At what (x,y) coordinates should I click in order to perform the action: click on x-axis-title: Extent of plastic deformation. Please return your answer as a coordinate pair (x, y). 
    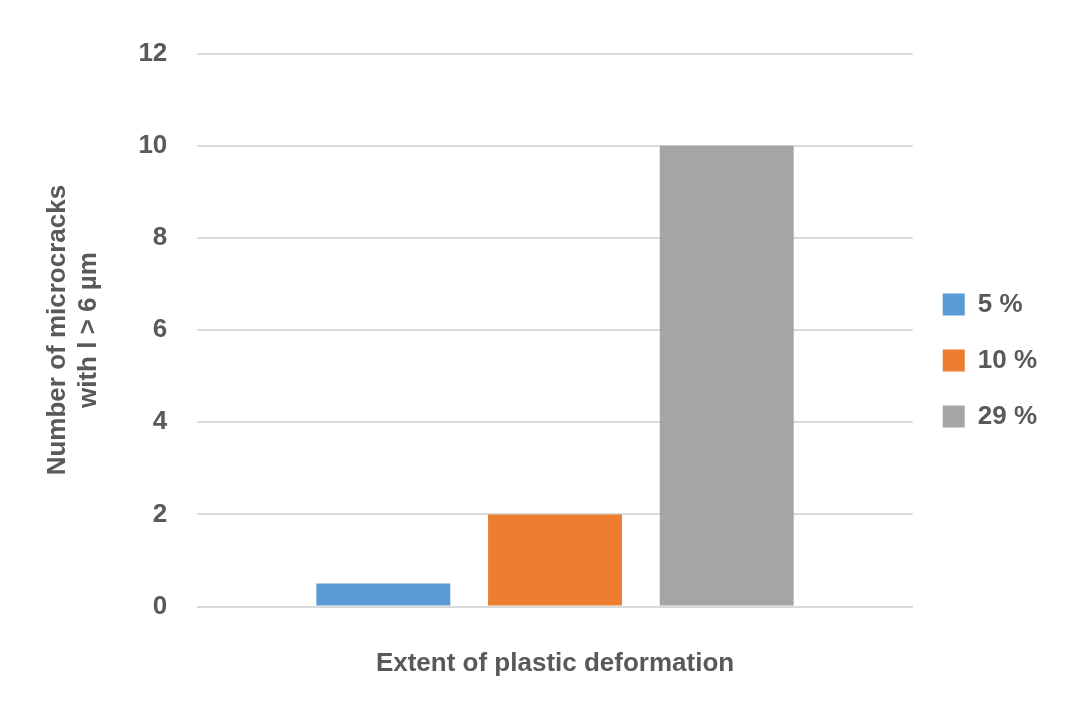
    Looking at the image, I should click on (555, 661).